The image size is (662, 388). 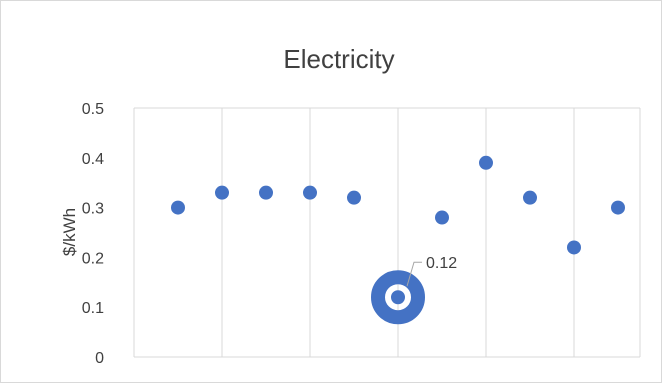 I want to click on y-tick-label: 0, so click(x=99, y=358).